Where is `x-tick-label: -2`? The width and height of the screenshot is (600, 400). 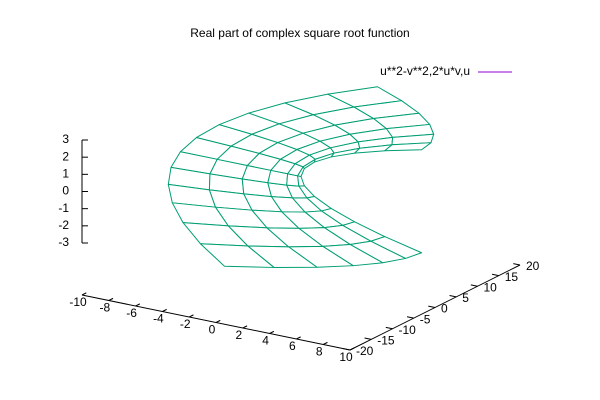
x-tick-label: -2 is located at coordinates (185, 324).